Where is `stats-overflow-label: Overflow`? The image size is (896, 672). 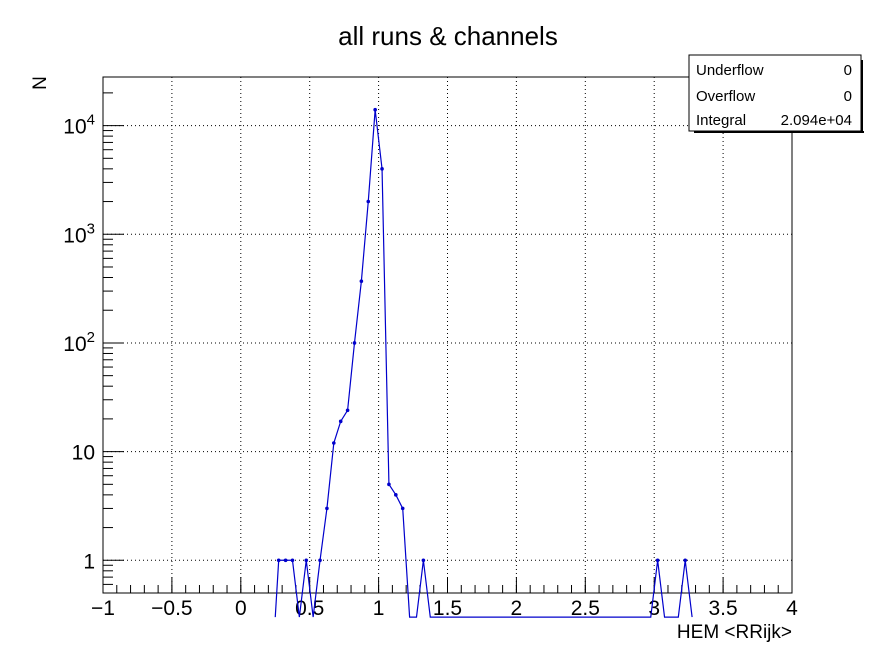 stats-overflow-label: Overflow is located at coordinates (725, 96).